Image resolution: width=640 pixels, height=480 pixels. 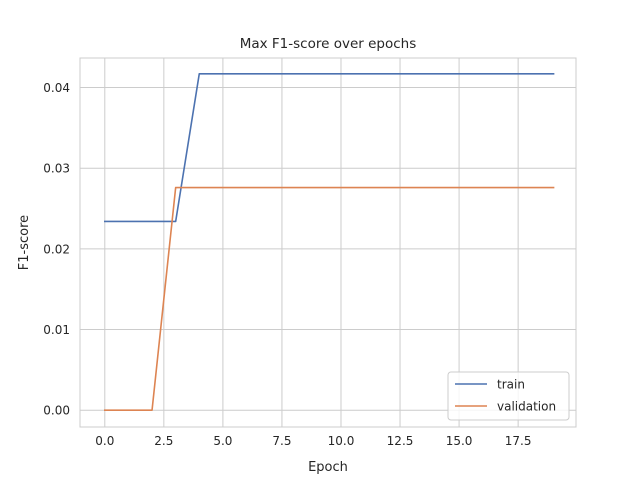 I want to click on y-tick-label: 0.01, so click(x=56, y=330).